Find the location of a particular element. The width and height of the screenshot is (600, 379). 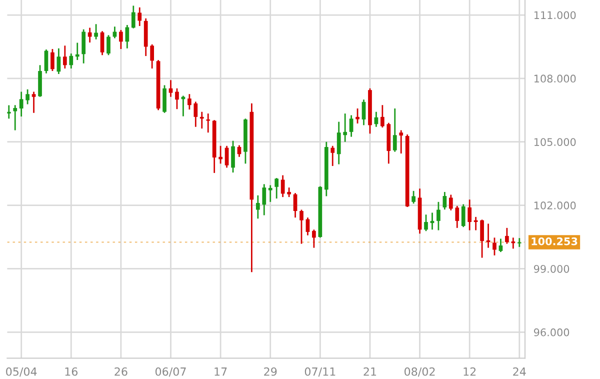

y-tick-label: 96.000 is located at coordinates (552, 332).